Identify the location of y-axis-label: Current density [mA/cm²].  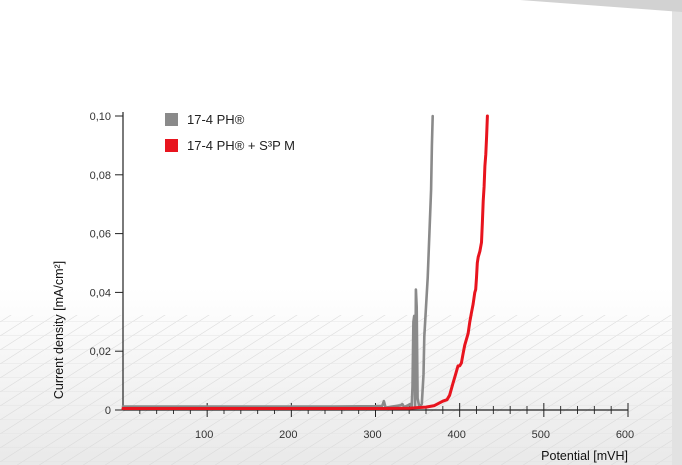
(59, 330).